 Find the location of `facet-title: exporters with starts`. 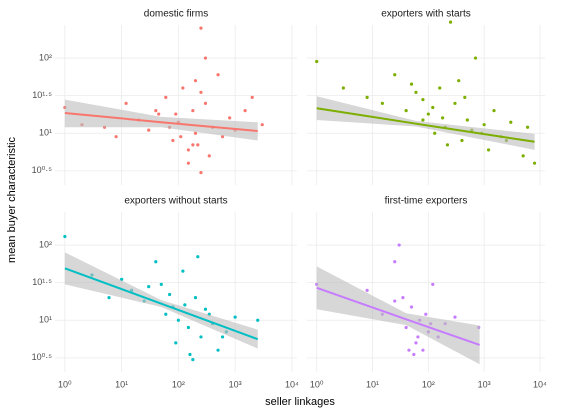

facet-title: exporters with starts is located at coordinates (425, 14).